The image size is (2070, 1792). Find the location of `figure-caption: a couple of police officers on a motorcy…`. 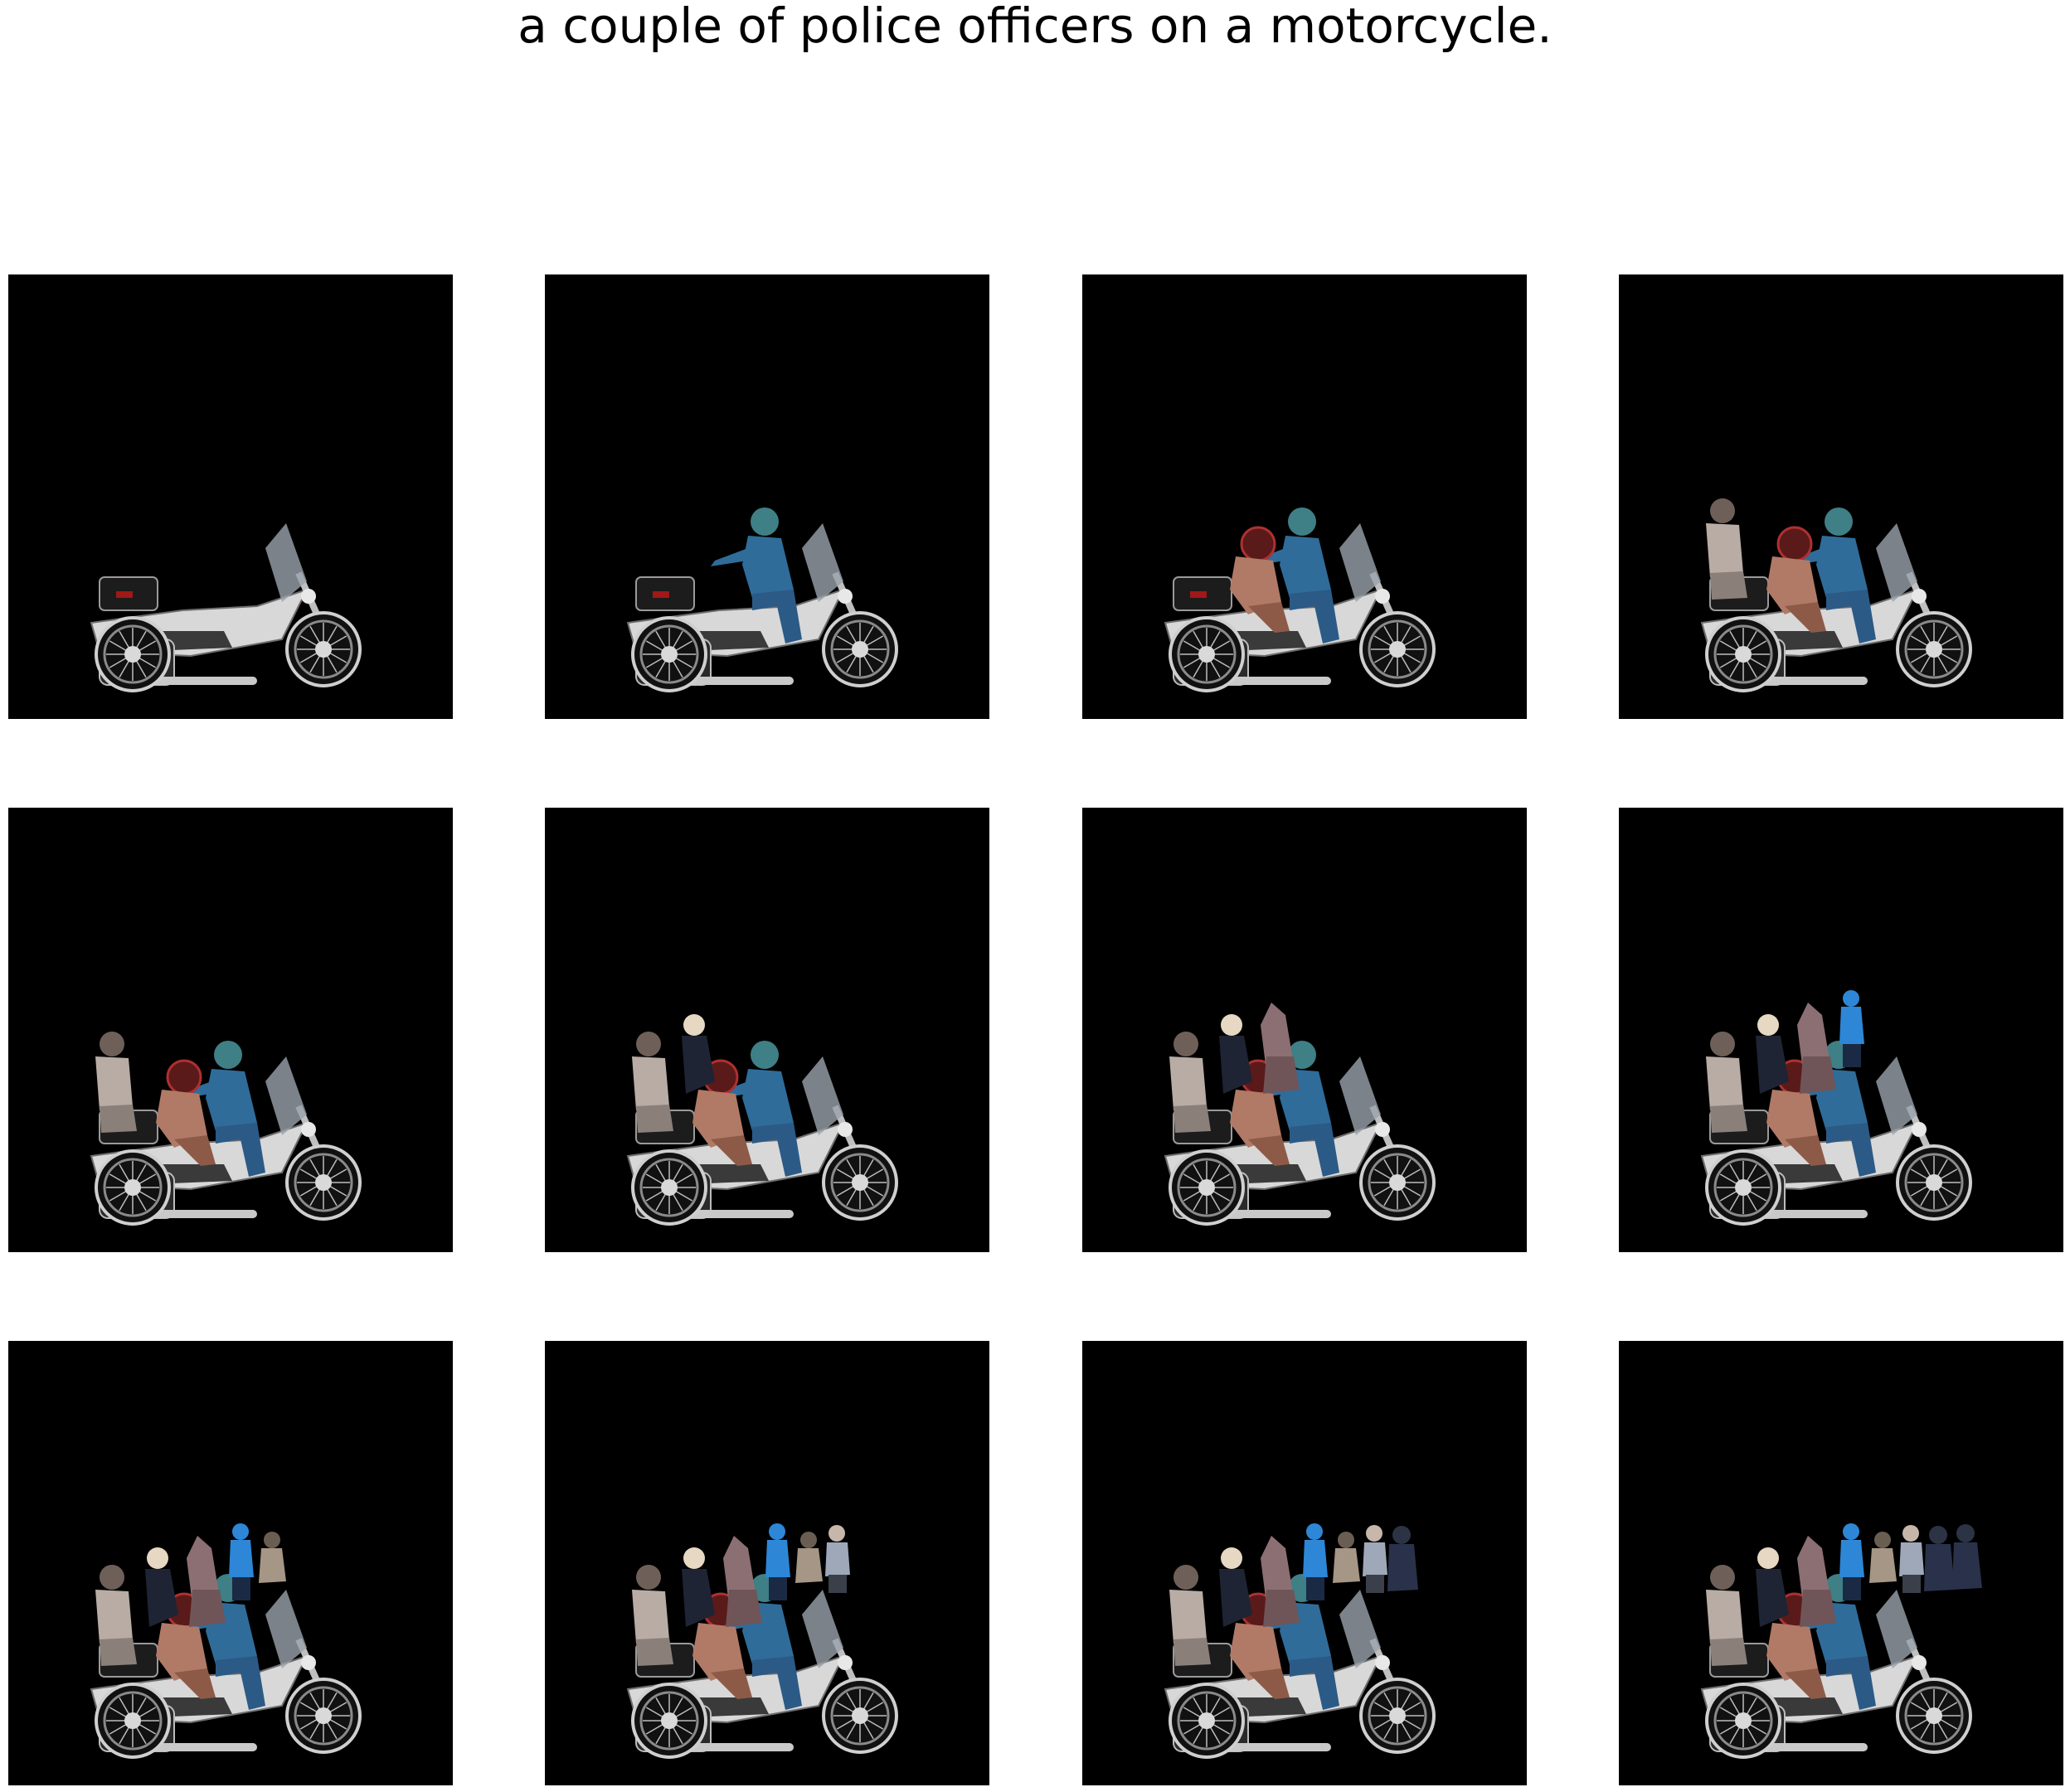

figure-caption: a couple of police officers on a motorcy… is located at coordinates (1035, 27).